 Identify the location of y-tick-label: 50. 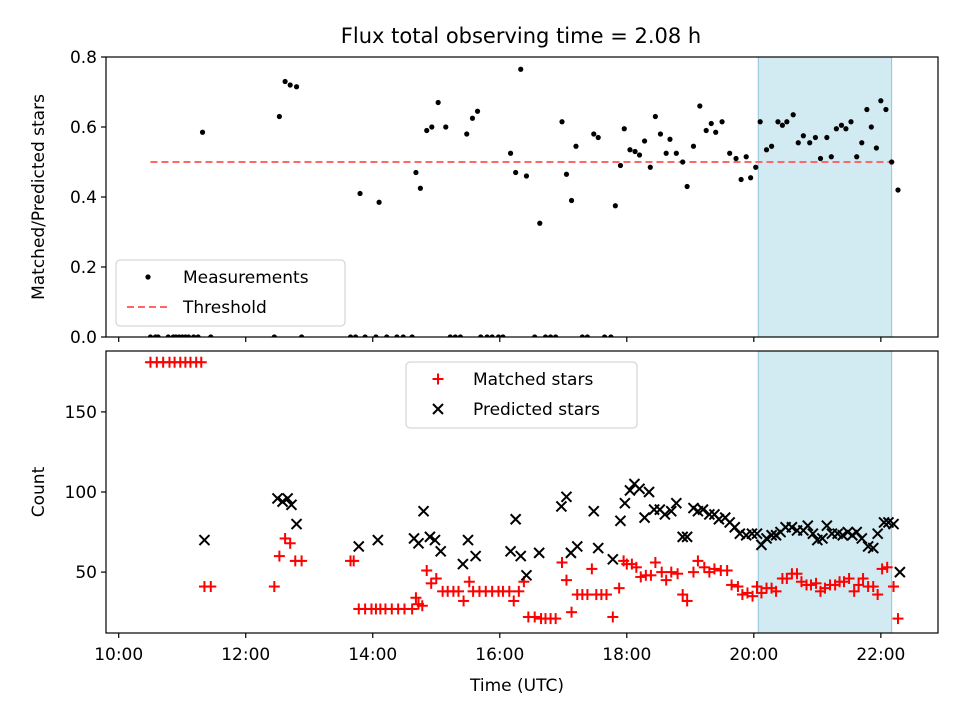
(86, 573).